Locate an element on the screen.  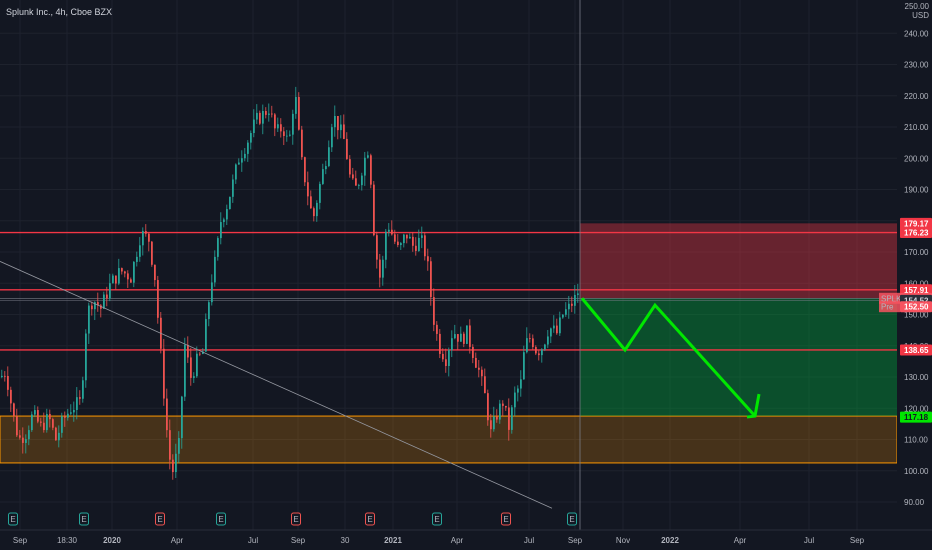
y-tick-label: 160.00 is located at coordinates (916, 283).